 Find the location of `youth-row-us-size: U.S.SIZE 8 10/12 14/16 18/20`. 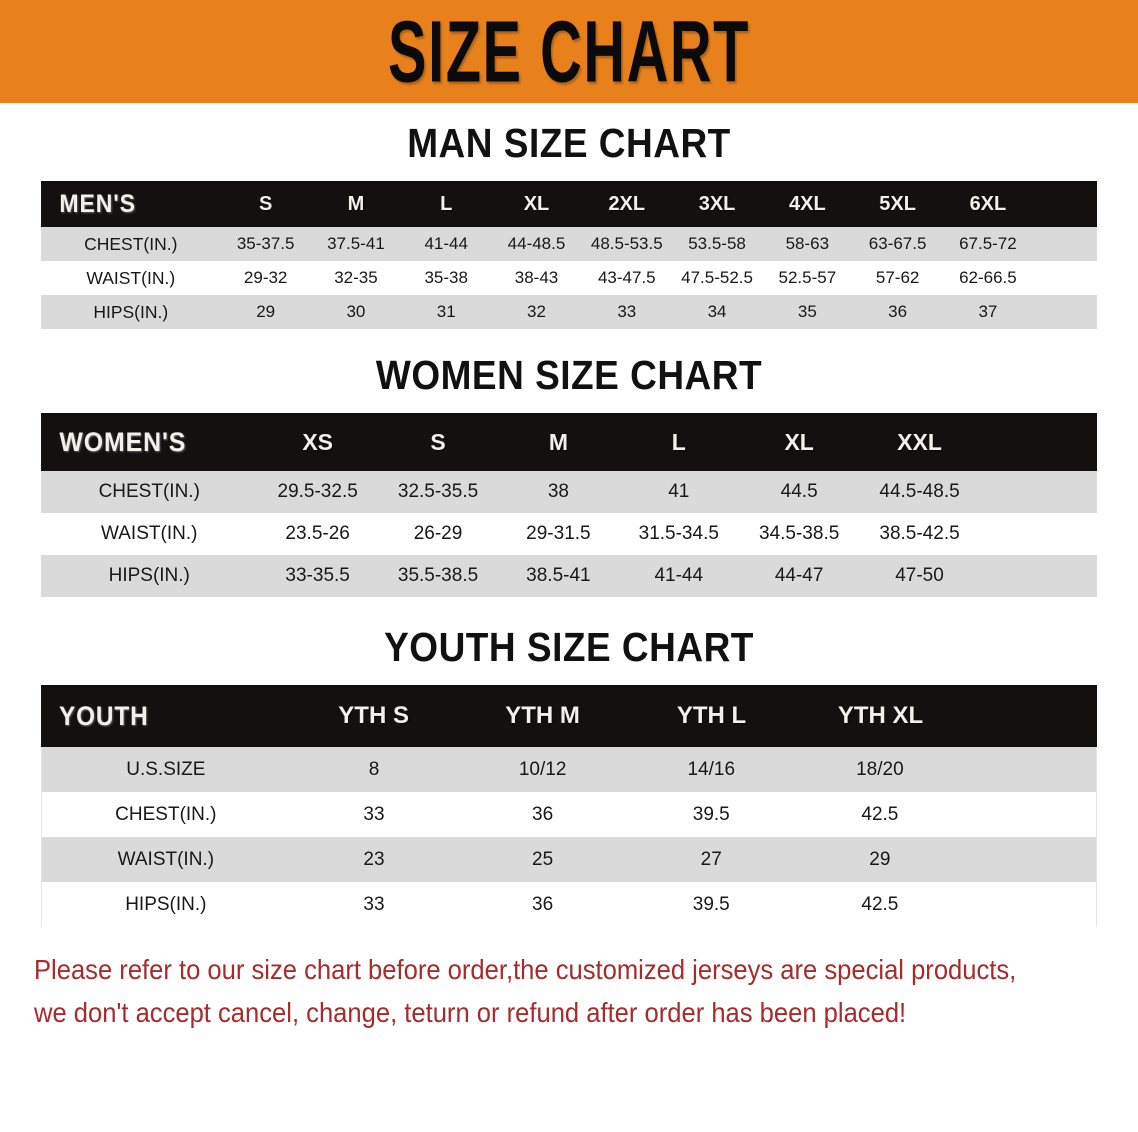

youth-row-us-size: U.S.SIZE 8 10/12 14/16 18/20 is located at coordinates (569, 769).